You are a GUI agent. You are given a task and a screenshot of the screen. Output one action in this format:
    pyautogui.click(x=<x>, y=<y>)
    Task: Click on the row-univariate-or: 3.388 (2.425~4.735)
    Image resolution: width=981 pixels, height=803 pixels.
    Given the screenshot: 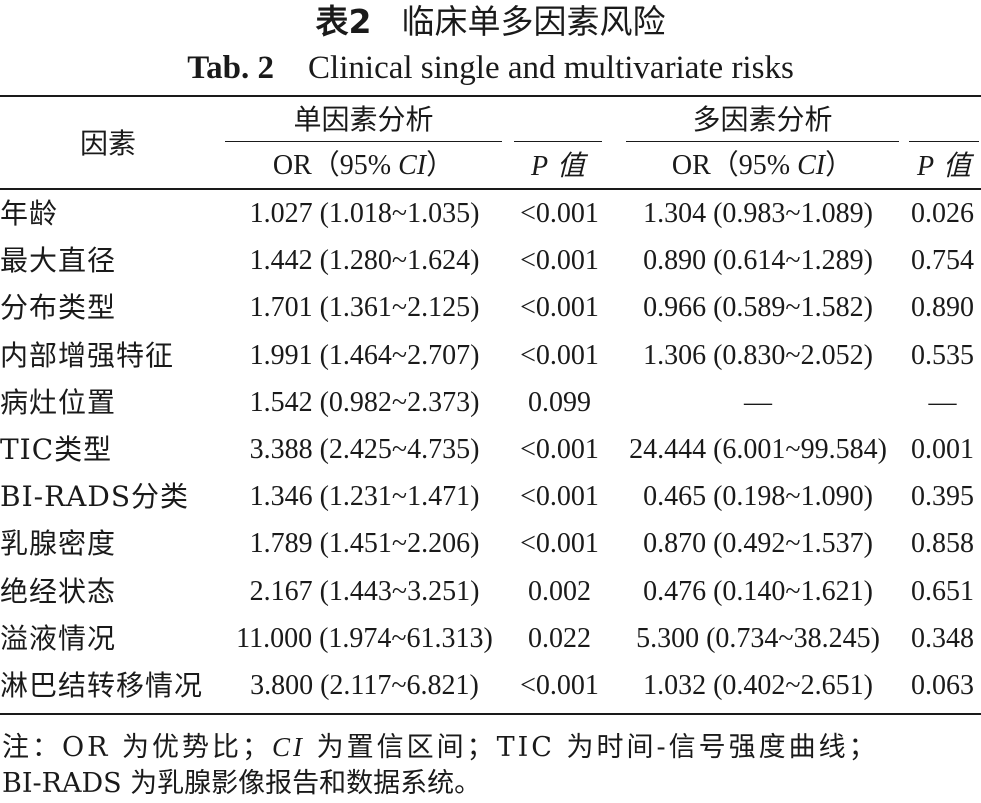 What is the action you would take?
    pyautogui.click(x=364, y=450)
    